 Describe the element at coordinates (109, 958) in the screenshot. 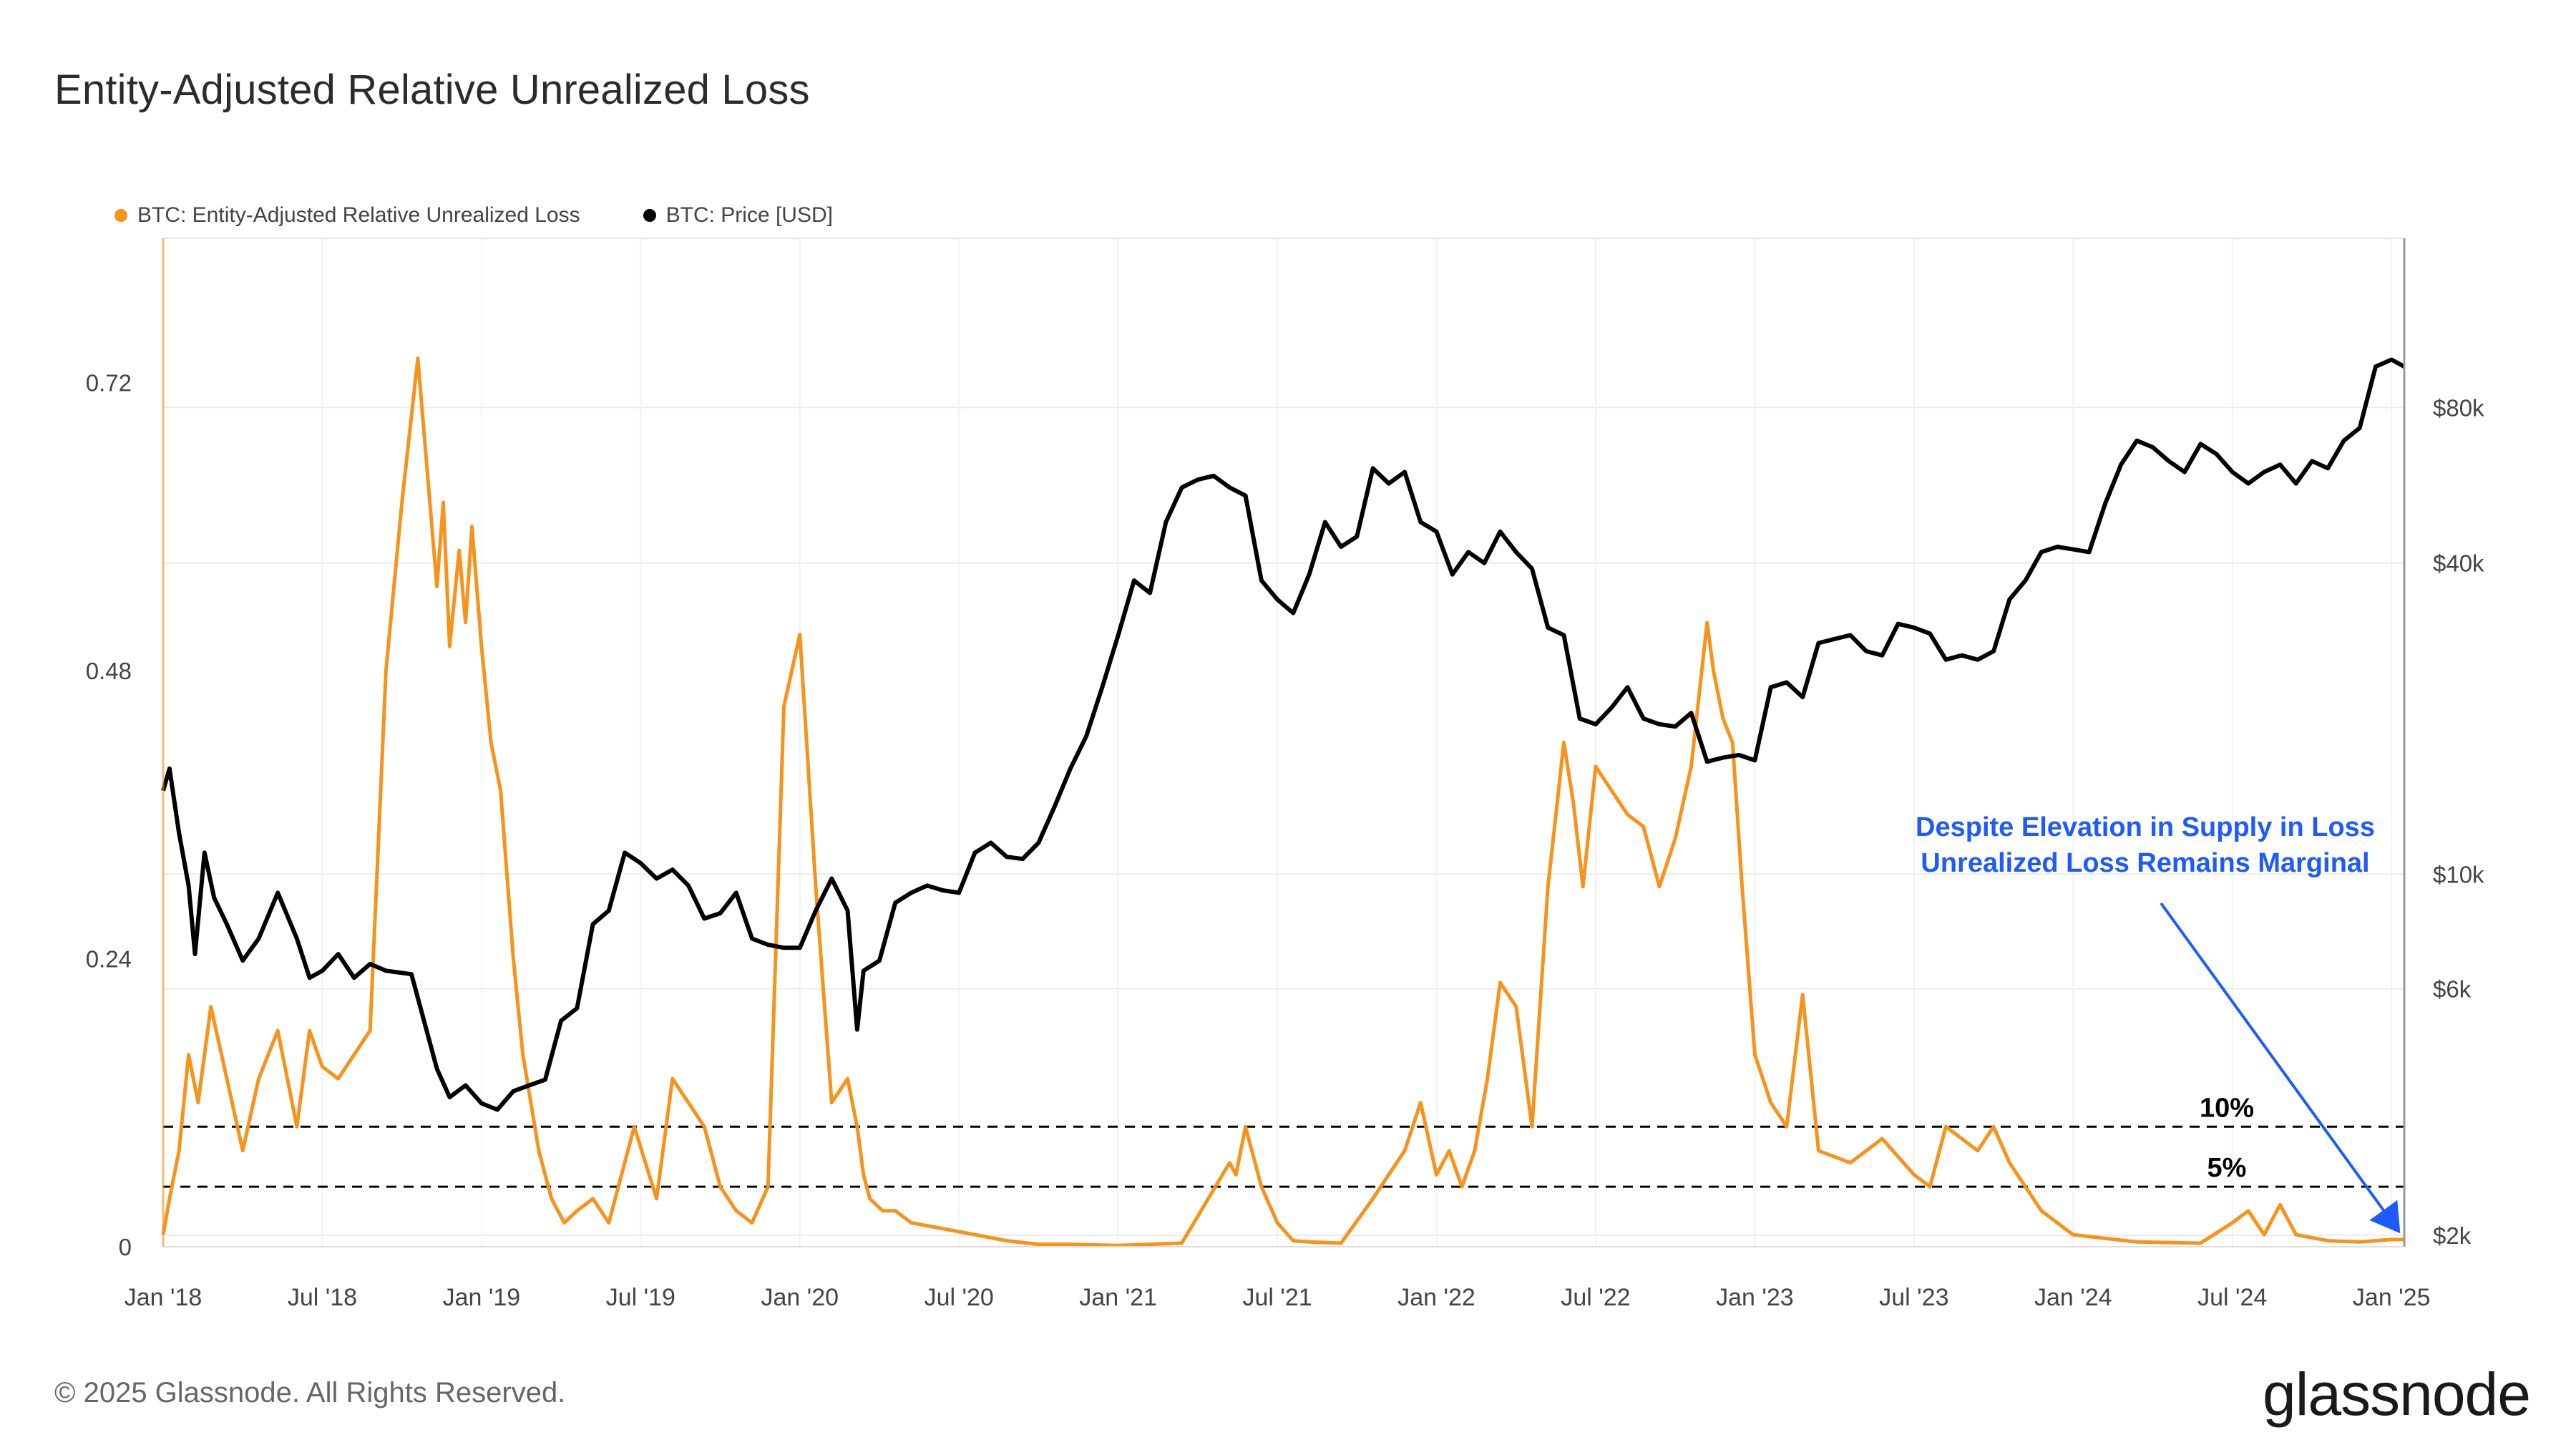

I see `y-left-tick-label: 0.24` at that location.